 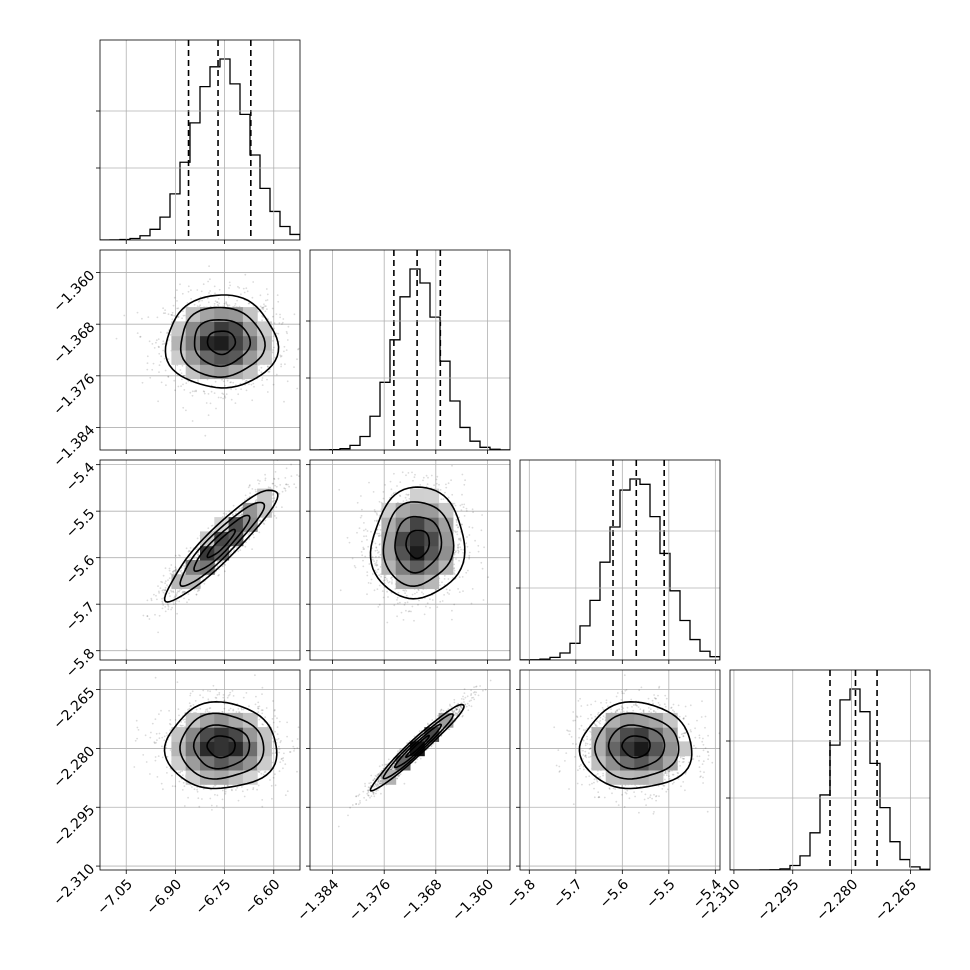 I want to click on histogram-step-line, so click(x=410, y=359).